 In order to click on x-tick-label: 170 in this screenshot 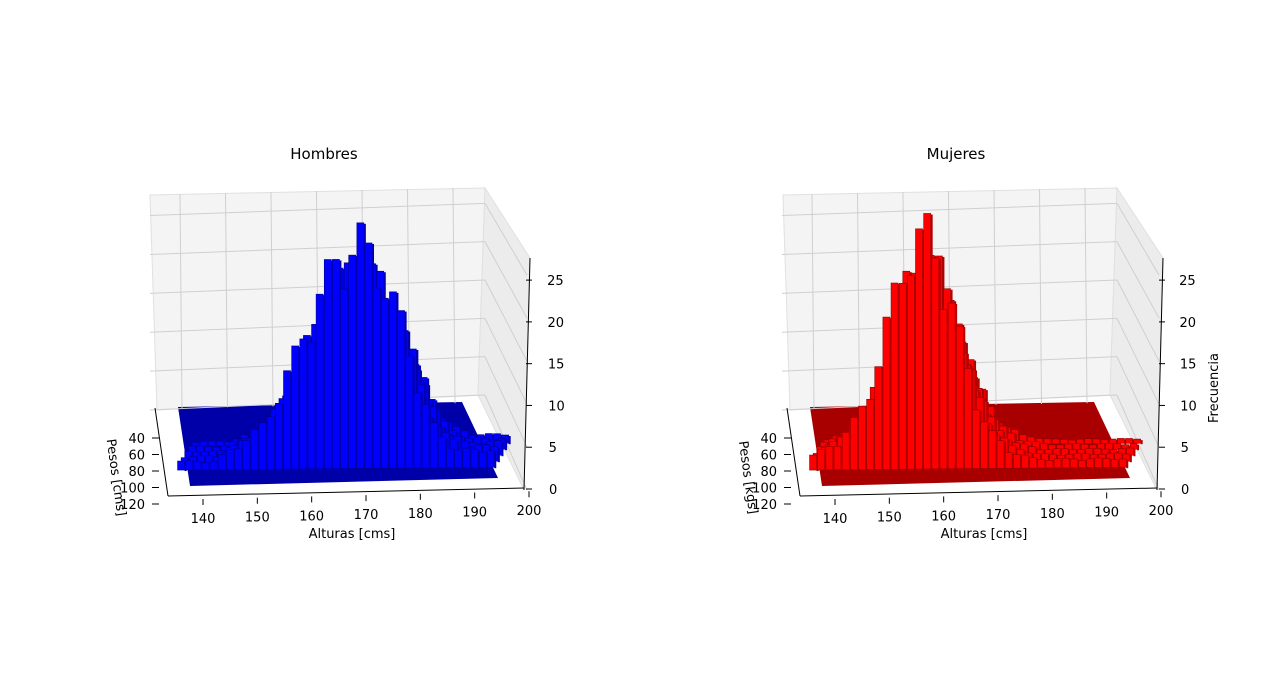, I will do `click(366, 515)`.